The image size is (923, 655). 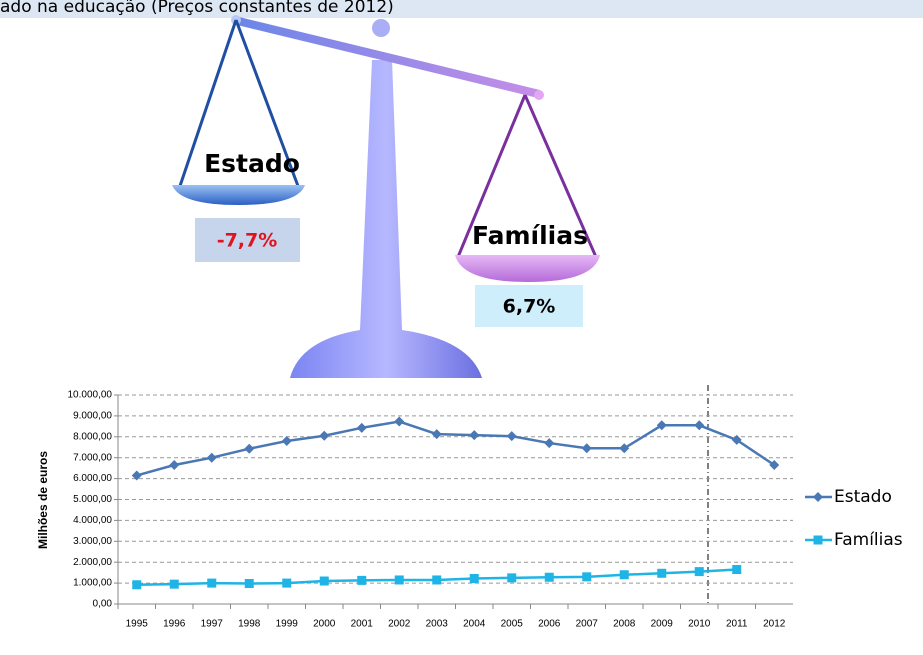 I want to click on y-tick-label: 0,00, so click(x=103, y=604).